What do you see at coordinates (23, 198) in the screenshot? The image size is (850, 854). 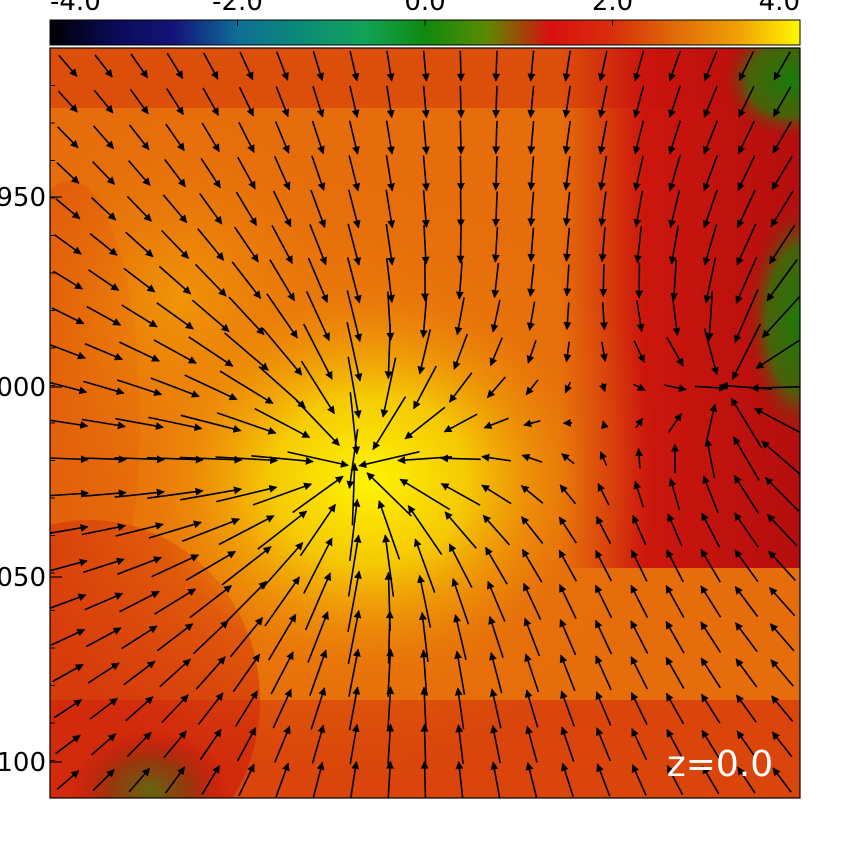 I see `y-tick-label: -4950` at bounding box center [23, 198].